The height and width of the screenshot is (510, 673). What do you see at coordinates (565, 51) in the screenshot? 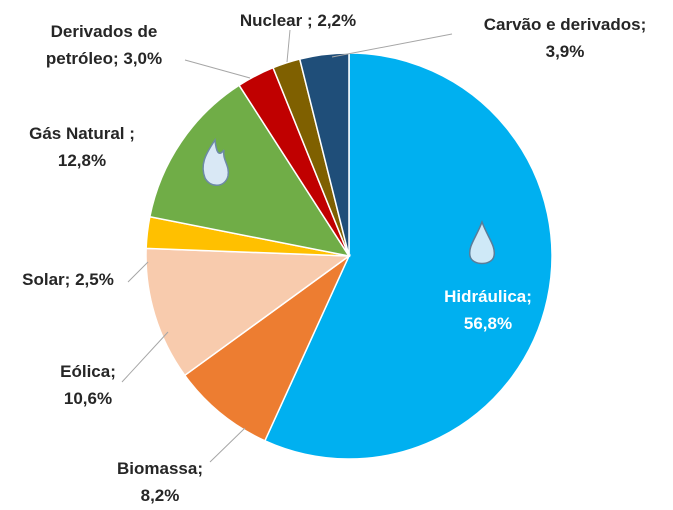
I see `value-label: 3,9%` at bounding box center [565, 51].